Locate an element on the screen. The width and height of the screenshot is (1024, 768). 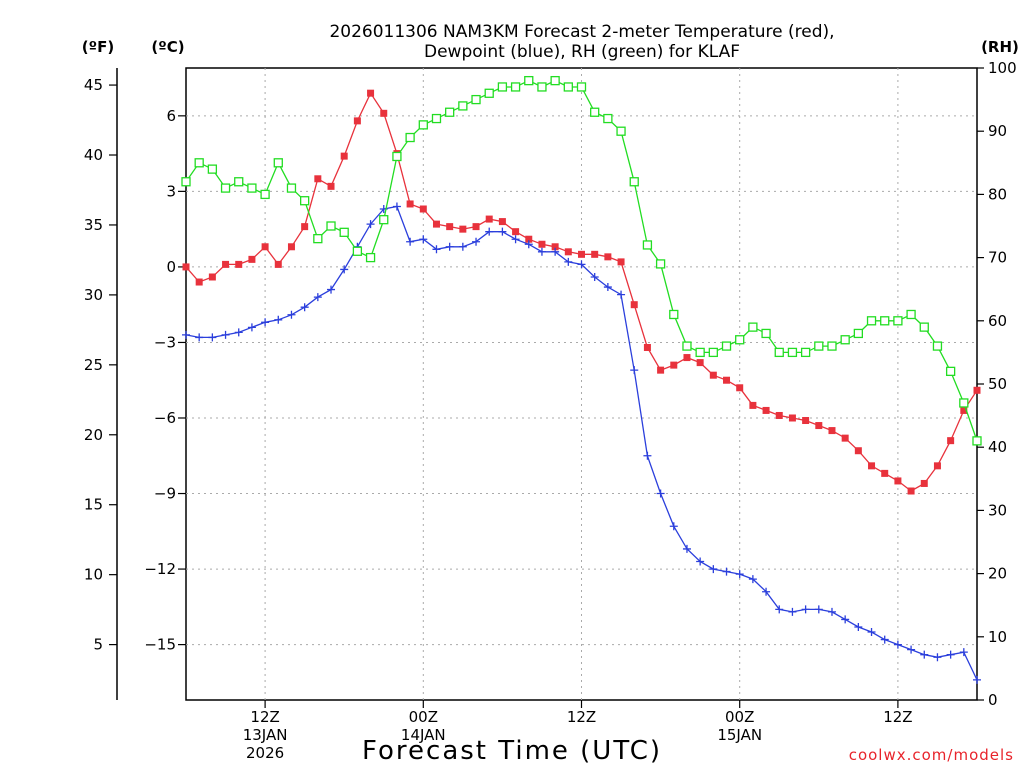
celsius-tick-label: −6 is located at coordinates (165, 418).